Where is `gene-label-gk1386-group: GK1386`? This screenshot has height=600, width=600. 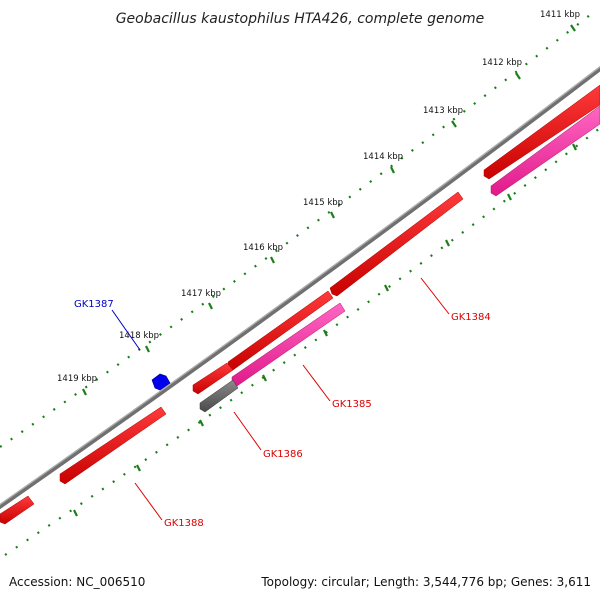
gene-label-gk1386-group: GK1386 is located at coordinates (268, 435).